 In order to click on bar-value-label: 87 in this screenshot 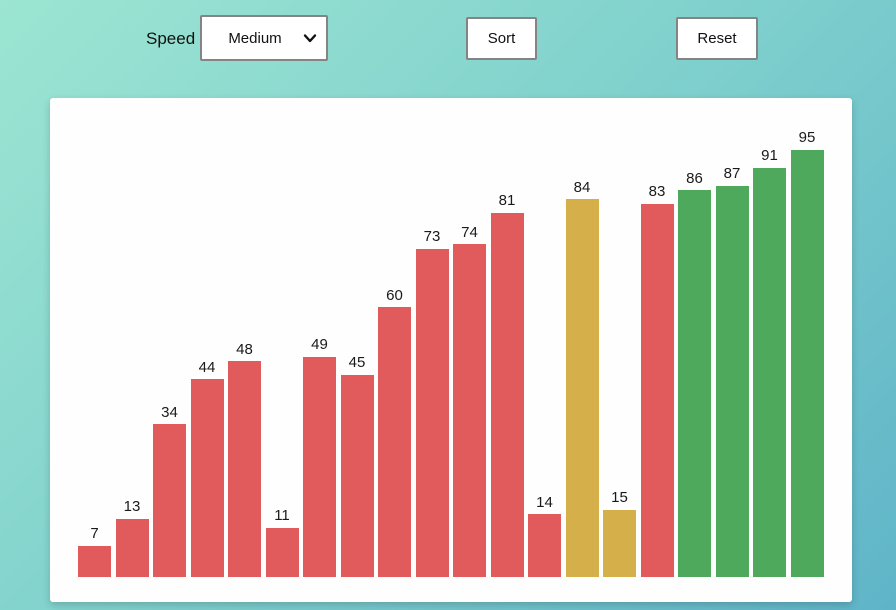, I will do `click(732, 174)`.